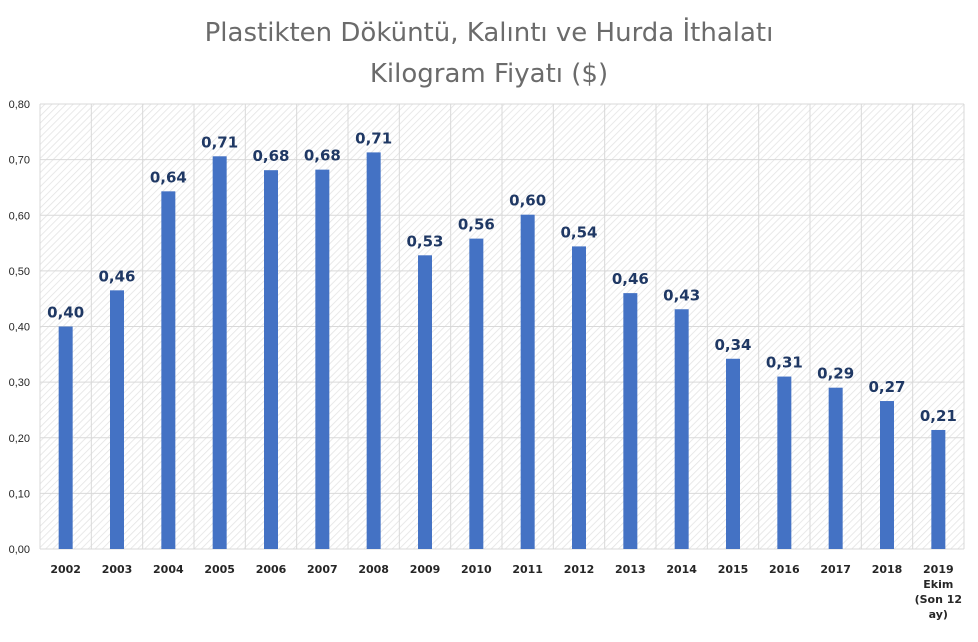  I want to click on y-tick-label: 0,50, so click(19, 272).